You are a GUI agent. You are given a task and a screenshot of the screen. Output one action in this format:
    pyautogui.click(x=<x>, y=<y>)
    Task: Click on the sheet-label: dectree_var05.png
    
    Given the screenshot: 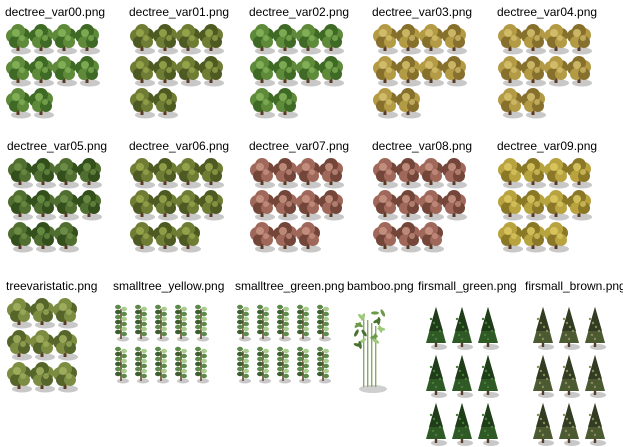 What is the action you would take?
    pyautogui.click(x=57, y=146)
    